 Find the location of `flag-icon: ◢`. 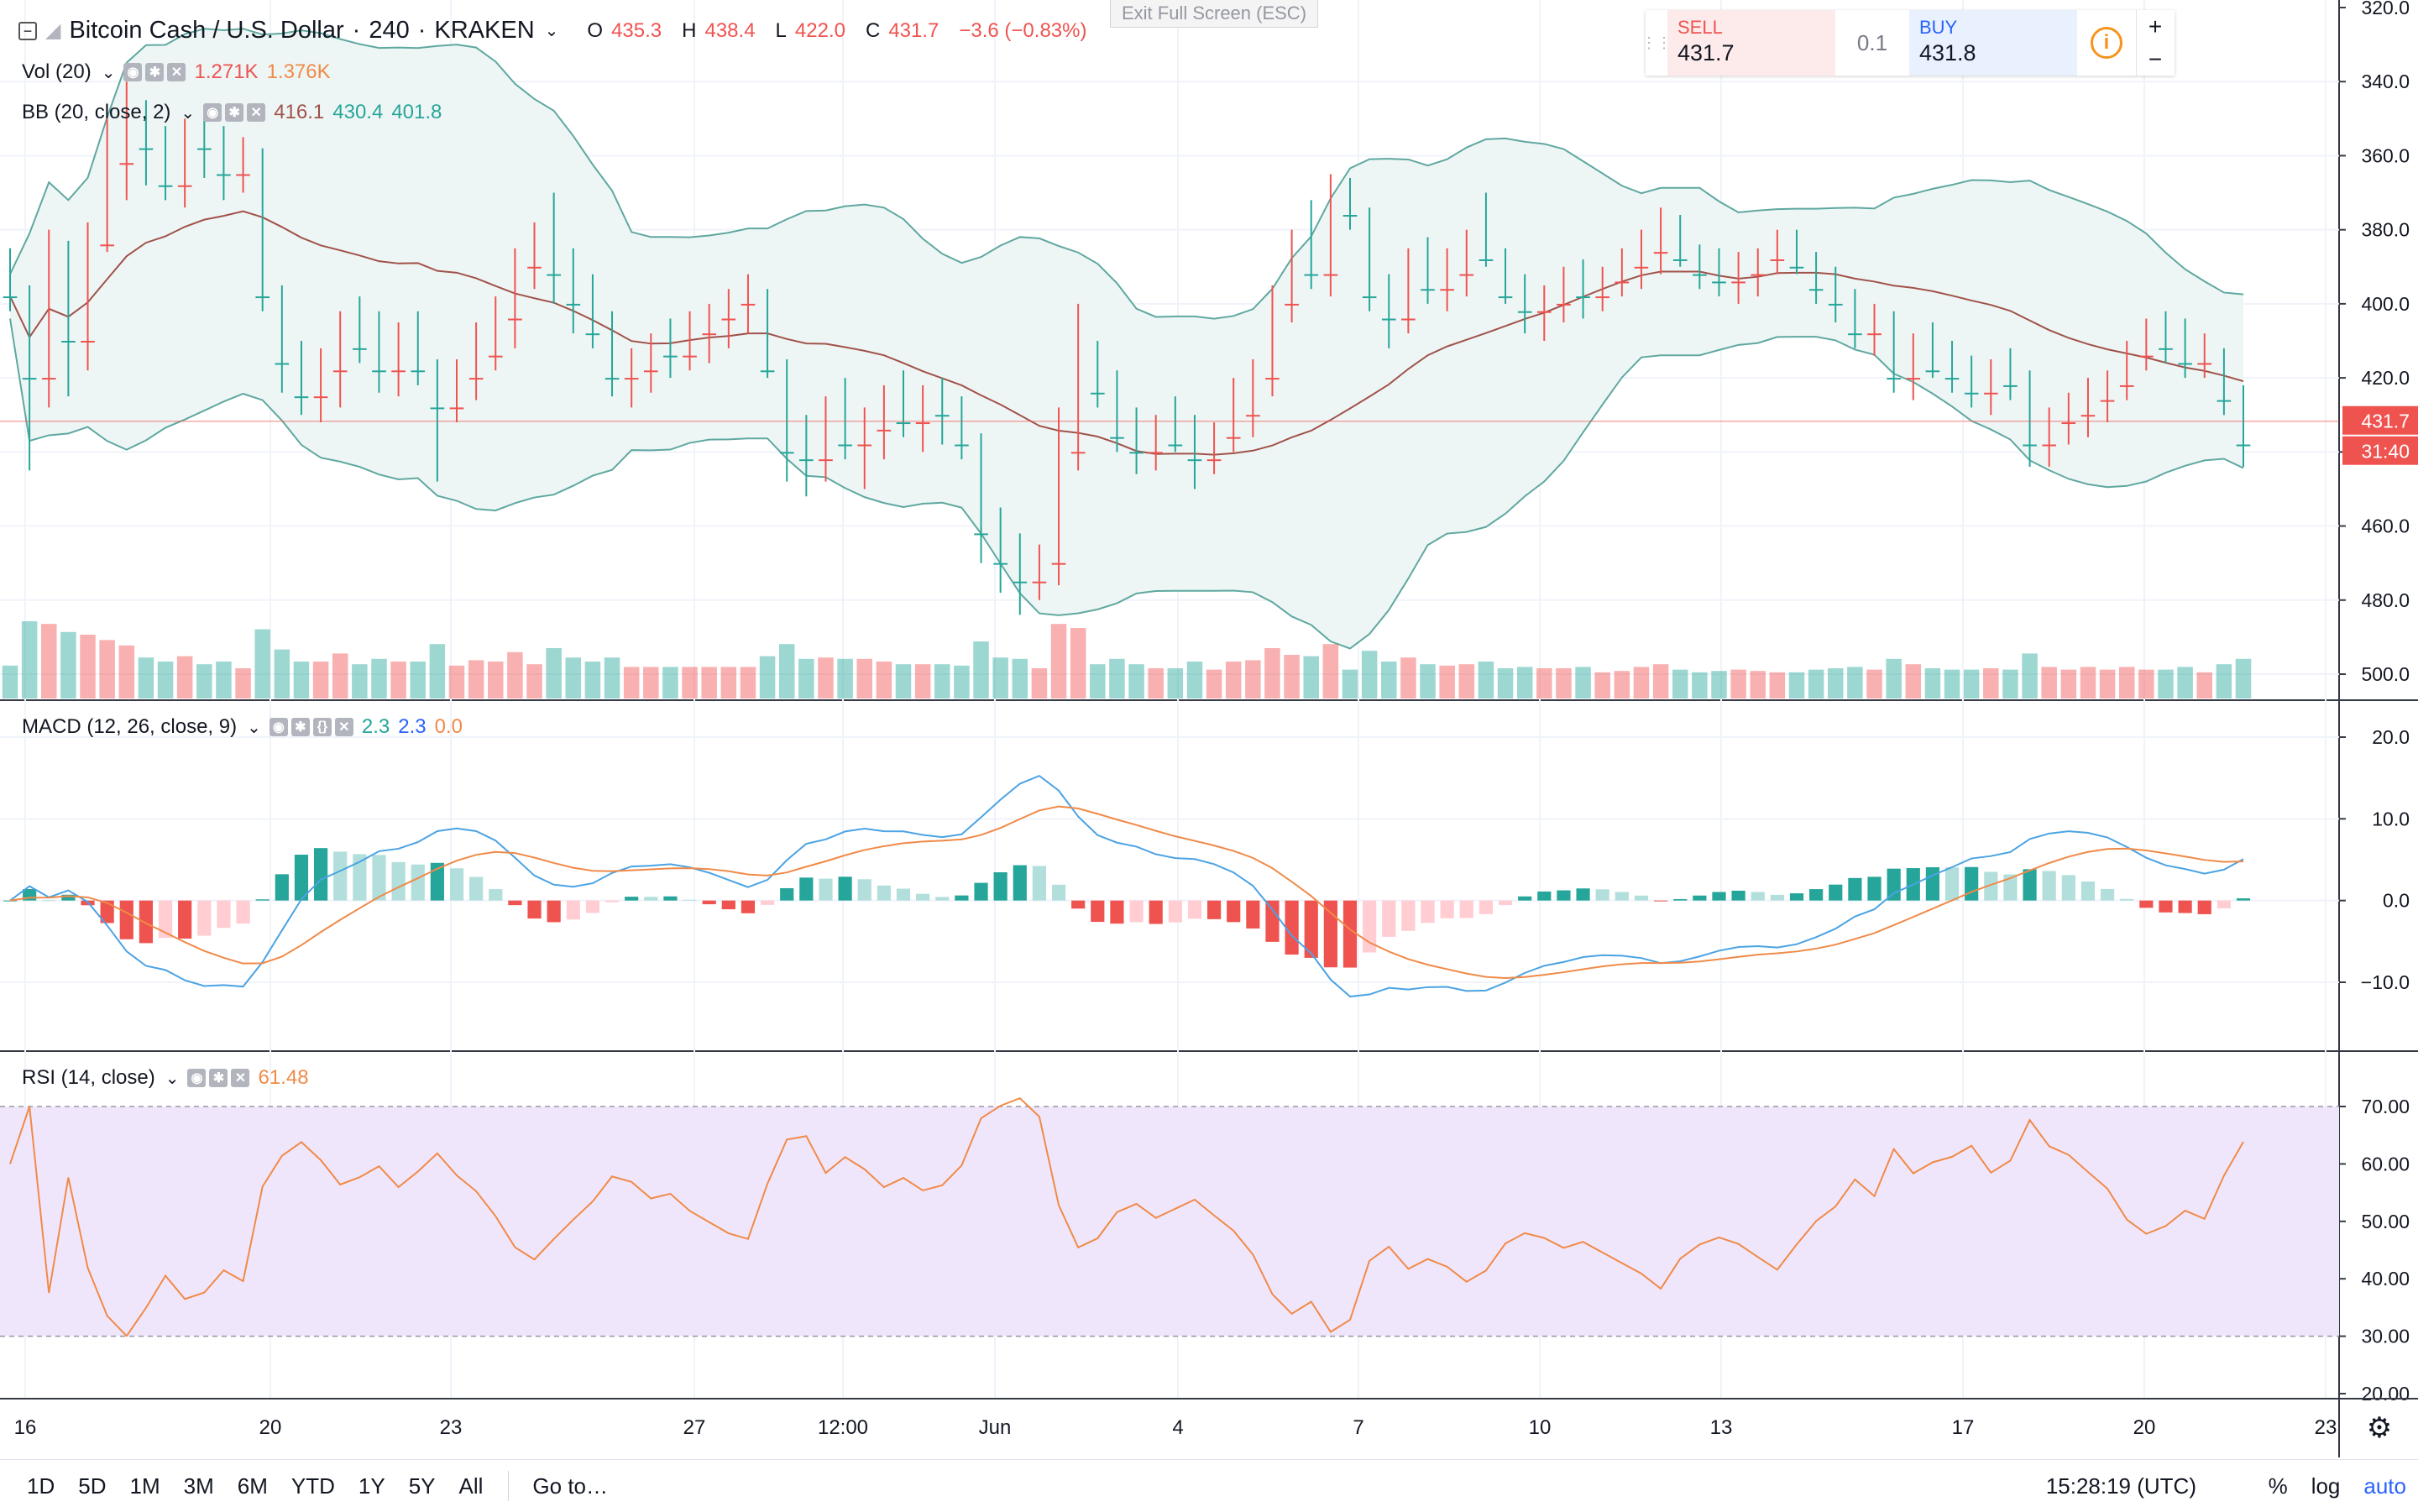

flag-icon: ◢ is located at coordinates (53, 30).